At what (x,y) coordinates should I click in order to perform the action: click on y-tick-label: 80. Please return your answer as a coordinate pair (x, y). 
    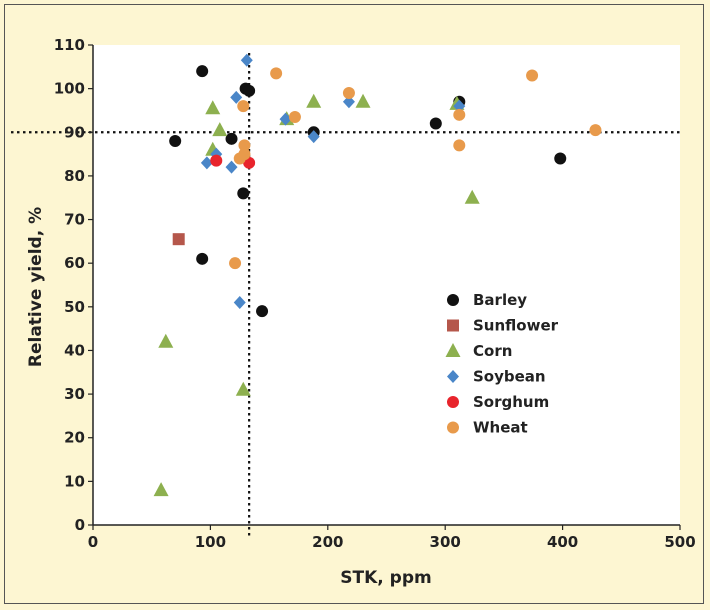
    Looking at the image, I should click on (74, 176).